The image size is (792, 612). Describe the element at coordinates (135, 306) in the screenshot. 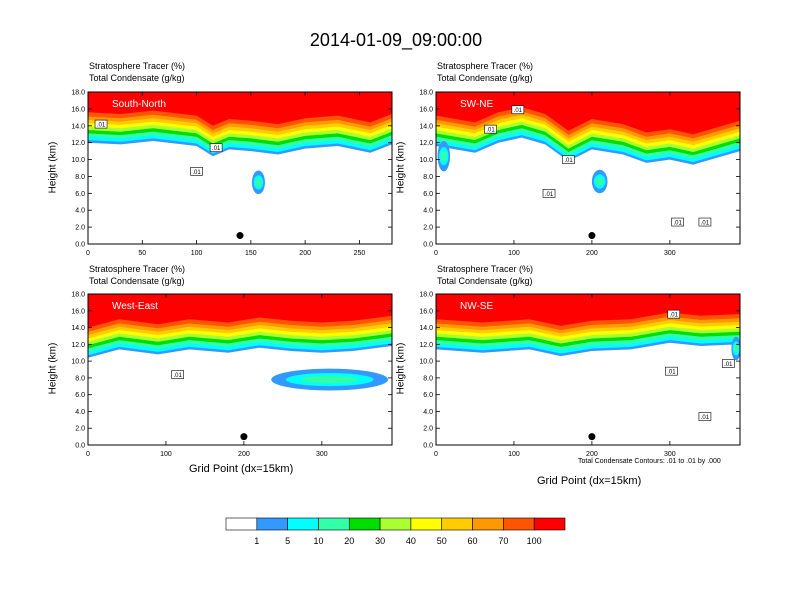

I see `panel-label: West-East` at that location.